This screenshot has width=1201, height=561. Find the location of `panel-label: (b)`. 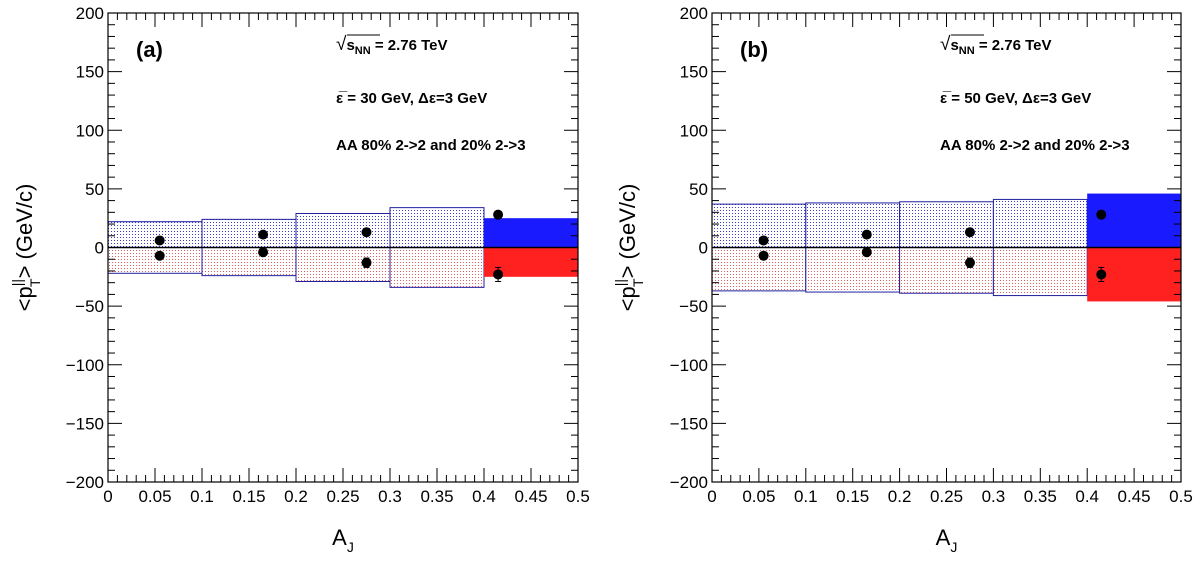

panel-label: (b) is located at coordinates (754, 49).